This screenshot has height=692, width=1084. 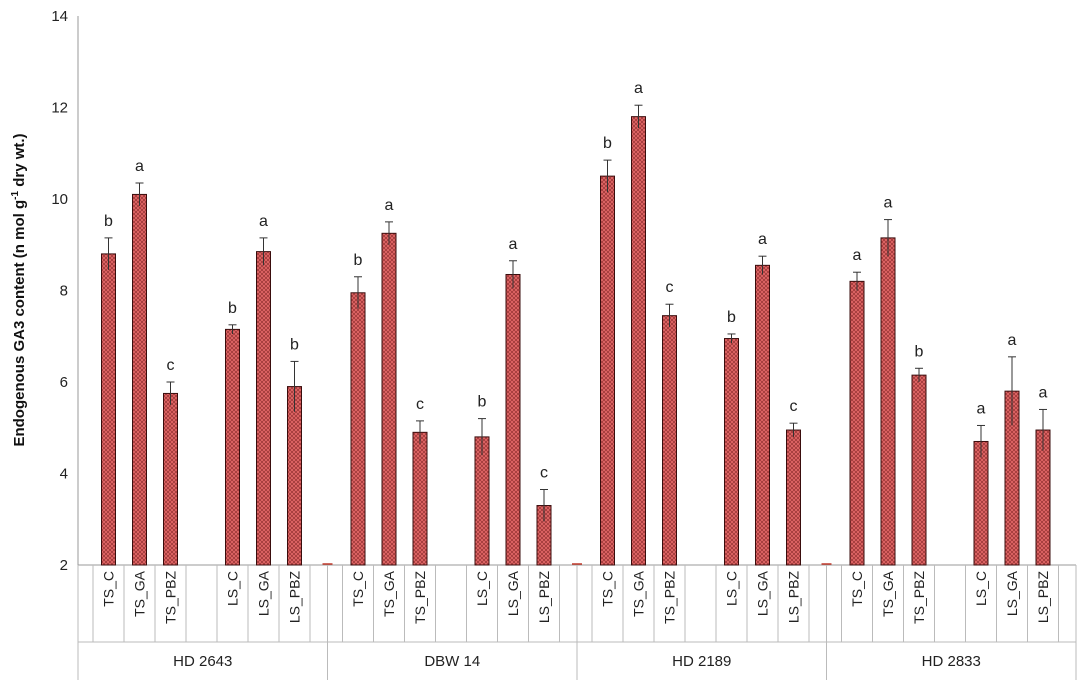 I want to click on group-label: HD 2643, so click(x=202, y=661).